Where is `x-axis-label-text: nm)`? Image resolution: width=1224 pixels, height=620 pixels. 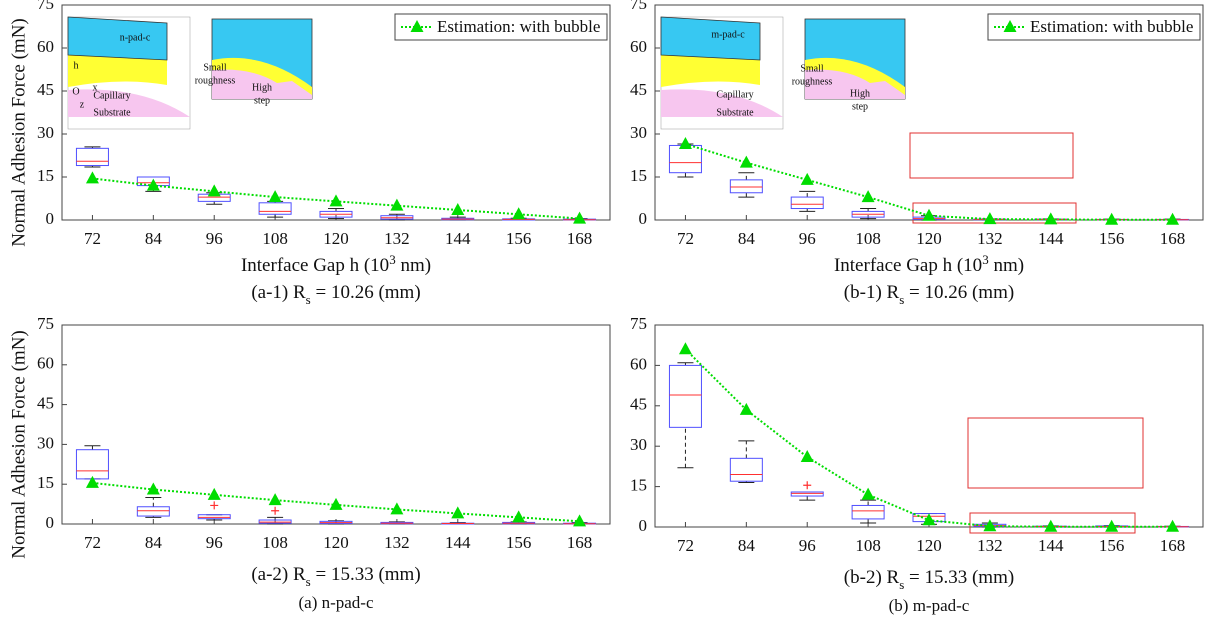
x-axis-label-text: nm) is located at coordinates (413, 265).